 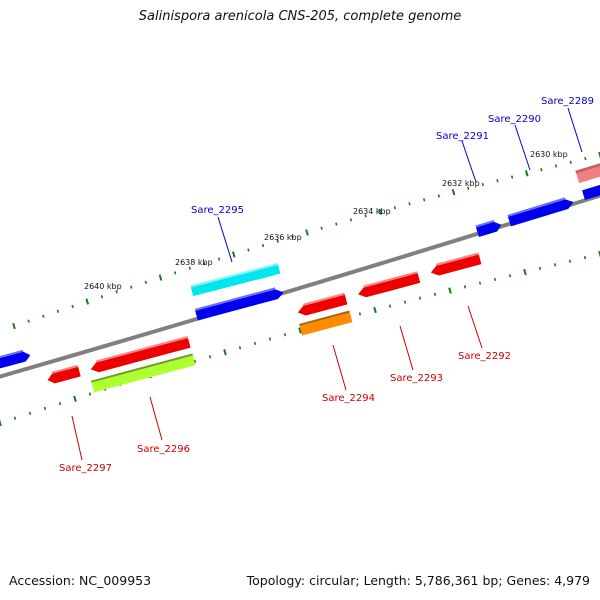 I want to click on kbp-label-2632: 2632 kbp, so click(x=461, y=183).